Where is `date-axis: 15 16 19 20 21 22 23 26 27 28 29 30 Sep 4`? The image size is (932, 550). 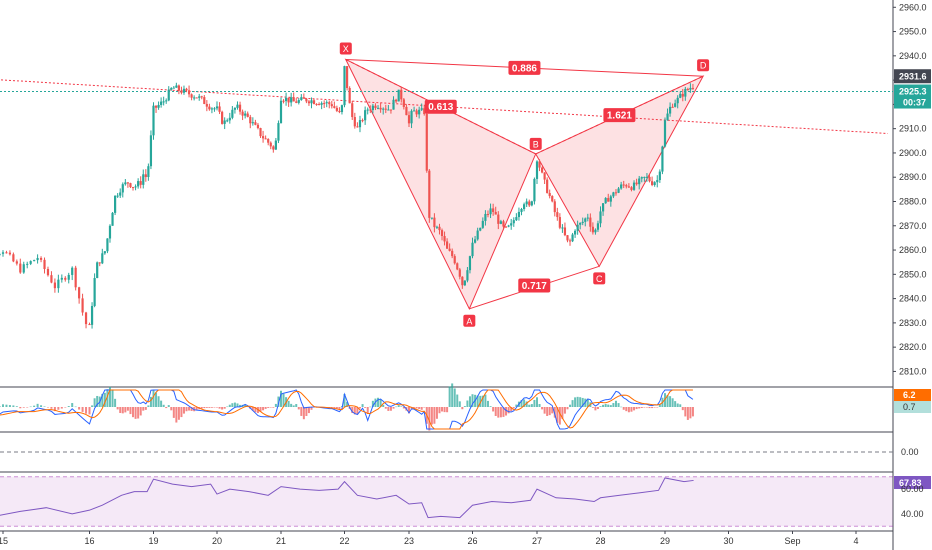 date-axis: 15 16 19 20 21 22 23 26 27 28 29 30 Sep 4 is located at coordinates (429, 538).